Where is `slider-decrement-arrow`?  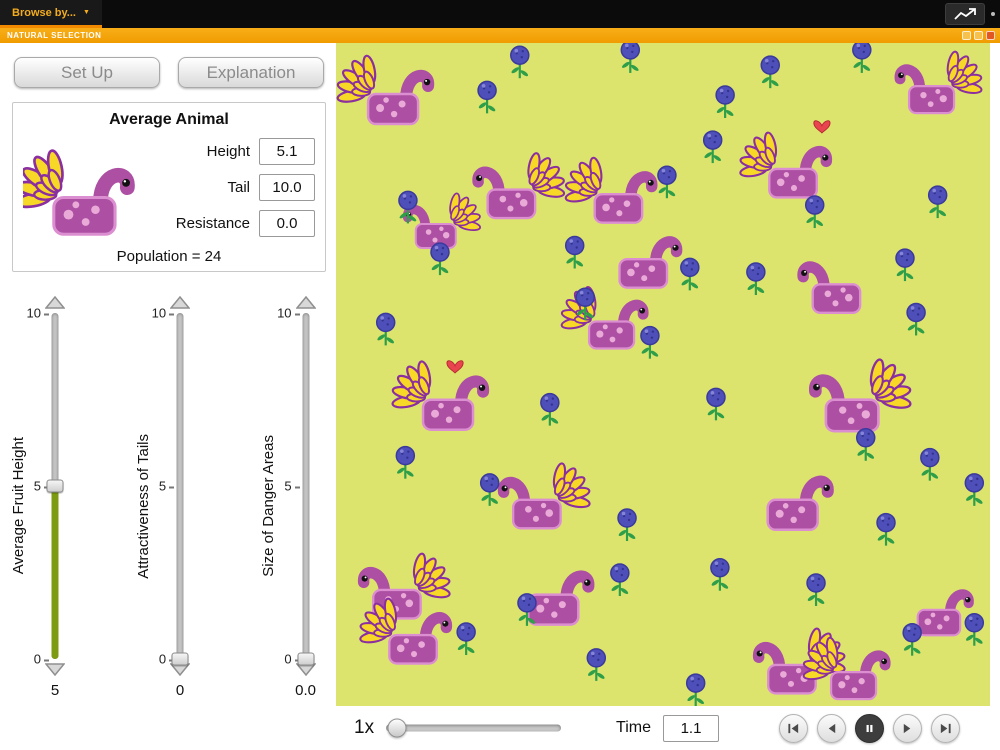
slider-decrement-arrow is located at coordinates (55, 669).